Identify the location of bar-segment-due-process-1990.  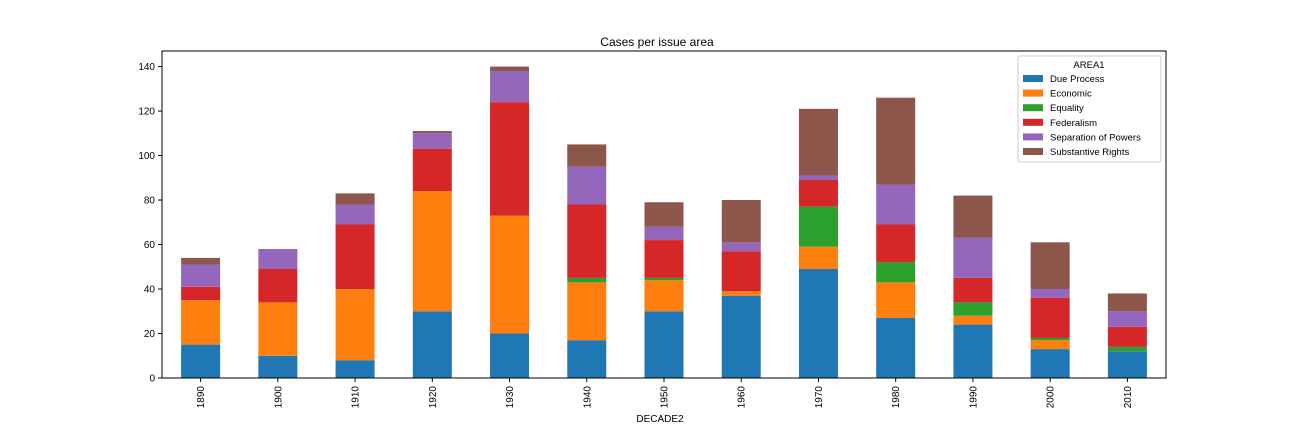
(973, 351).